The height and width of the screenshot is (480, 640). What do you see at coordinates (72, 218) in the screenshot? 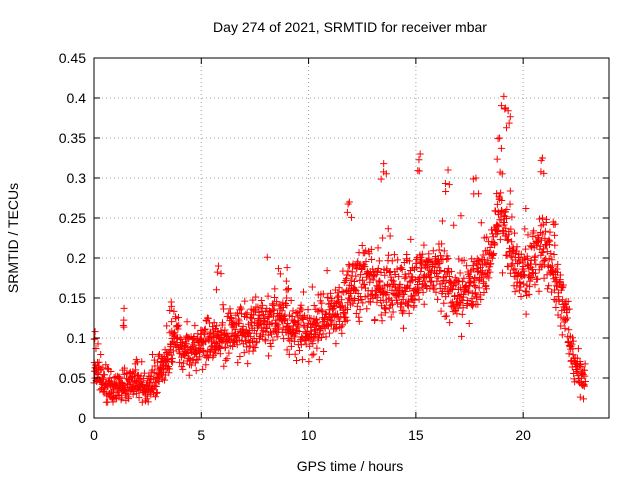
I see `y-tick-label: 0.25` at bounding box center [72, 218].